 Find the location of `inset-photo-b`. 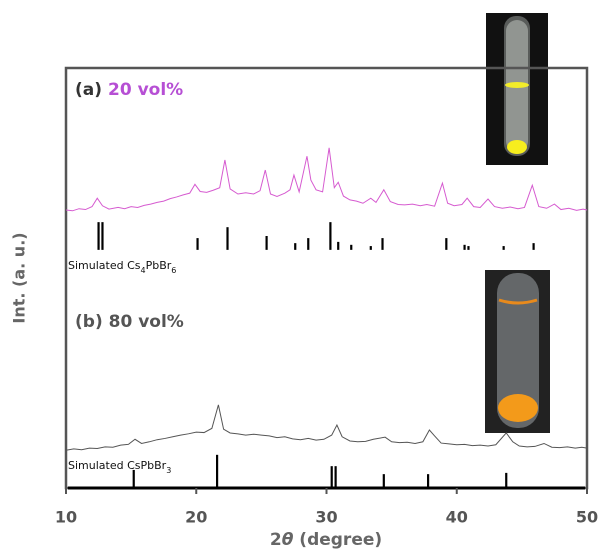

inset-photo-b is located at coordinates (517, 351).